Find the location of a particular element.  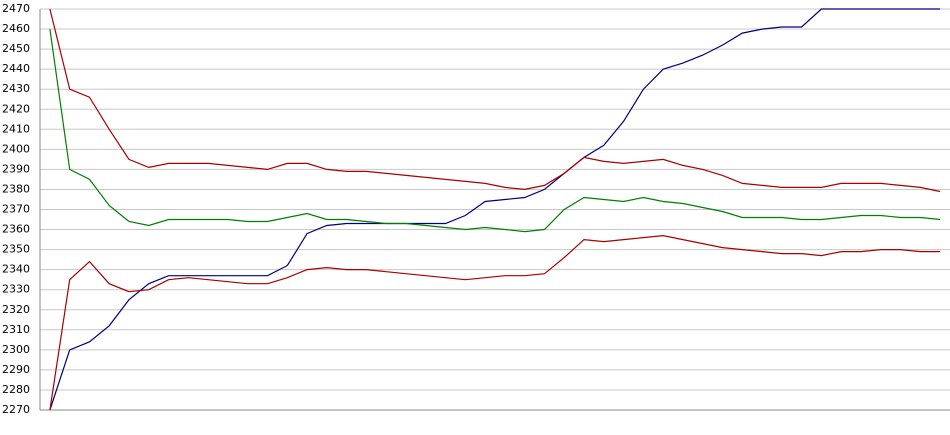

y-tick-label: 2370 is located at coordinates (16, 209).